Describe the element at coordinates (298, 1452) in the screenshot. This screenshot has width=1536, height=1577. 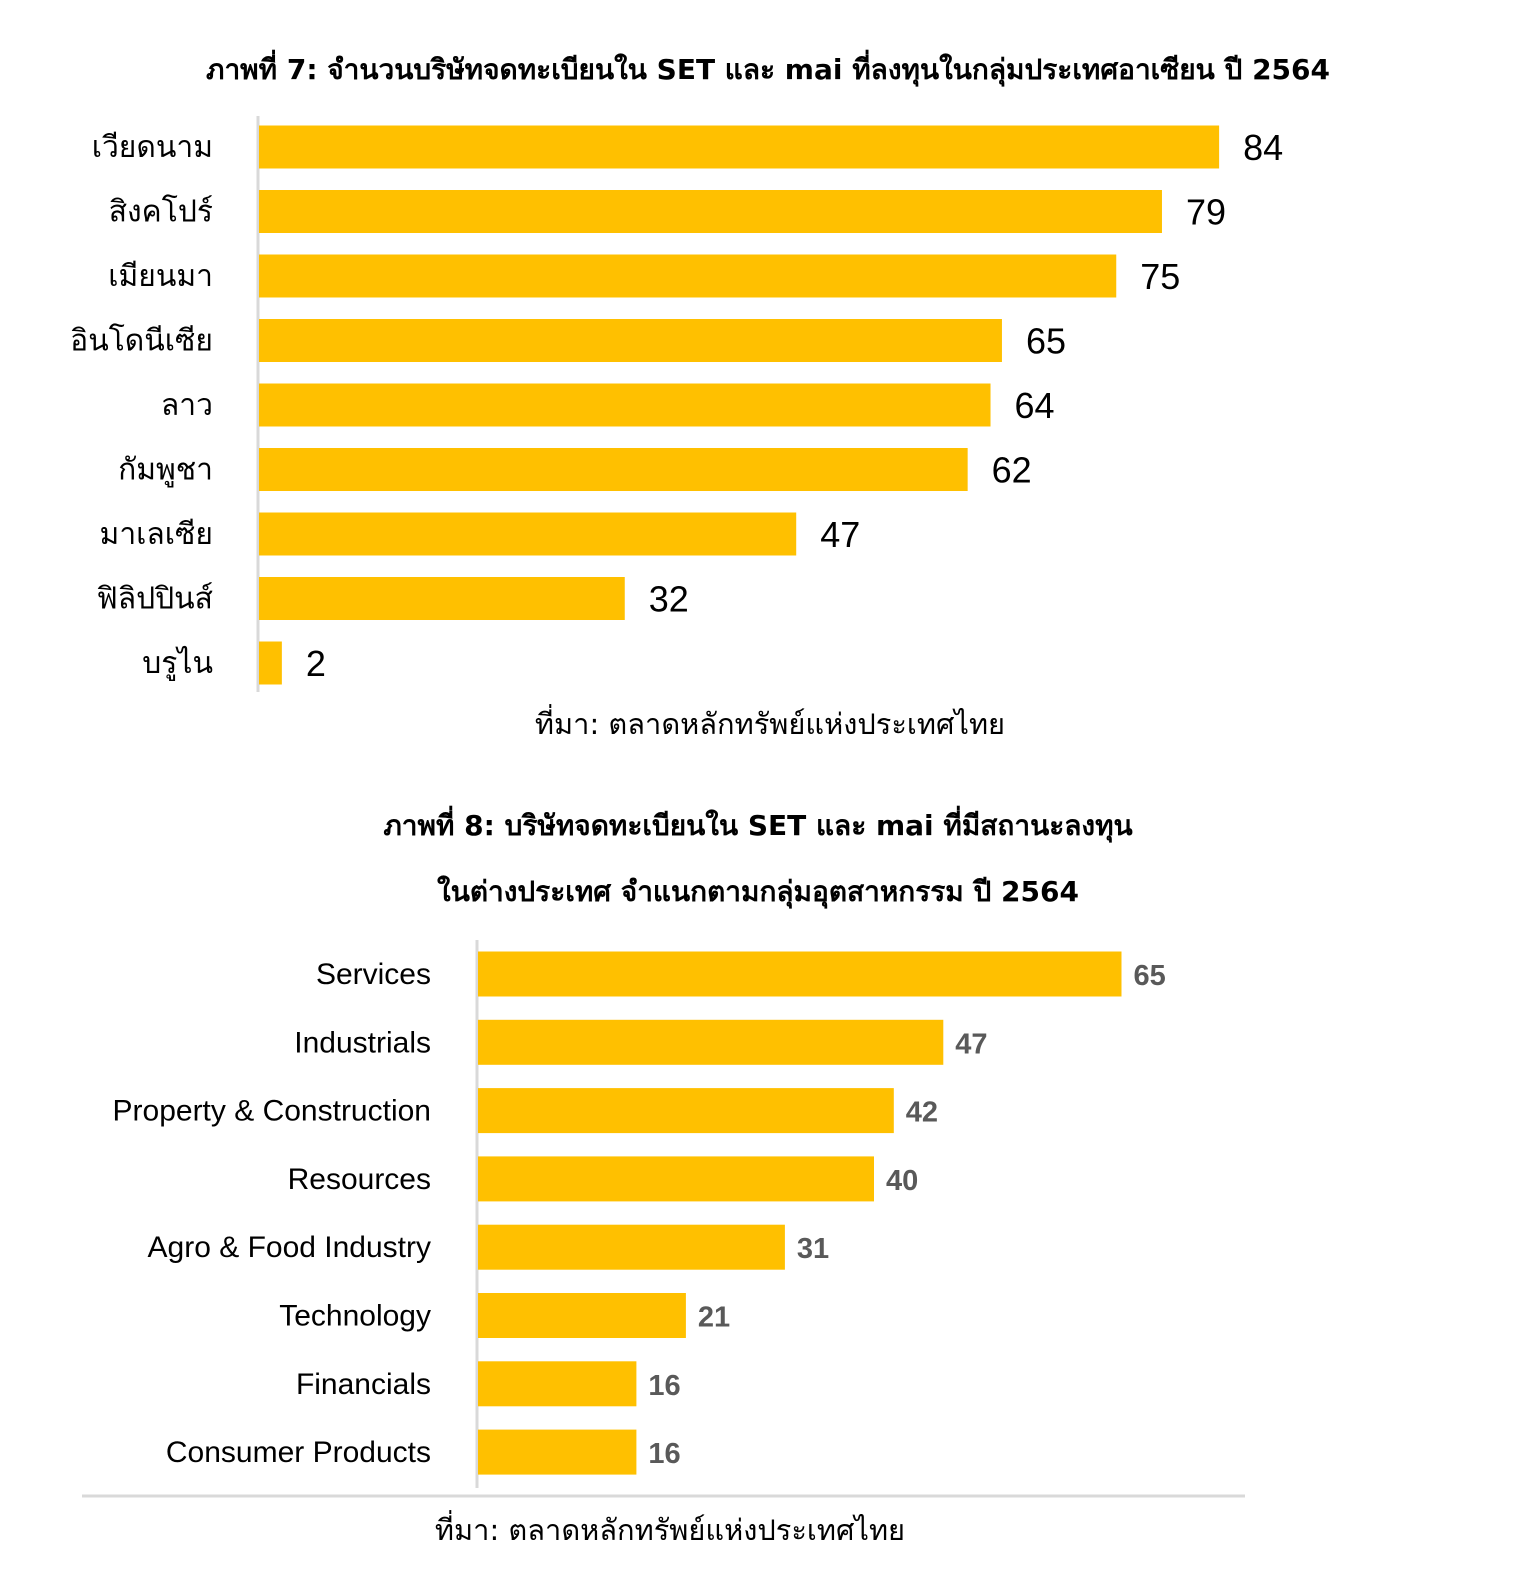
I see `chart2-category-label: Consumer Products` at that location.